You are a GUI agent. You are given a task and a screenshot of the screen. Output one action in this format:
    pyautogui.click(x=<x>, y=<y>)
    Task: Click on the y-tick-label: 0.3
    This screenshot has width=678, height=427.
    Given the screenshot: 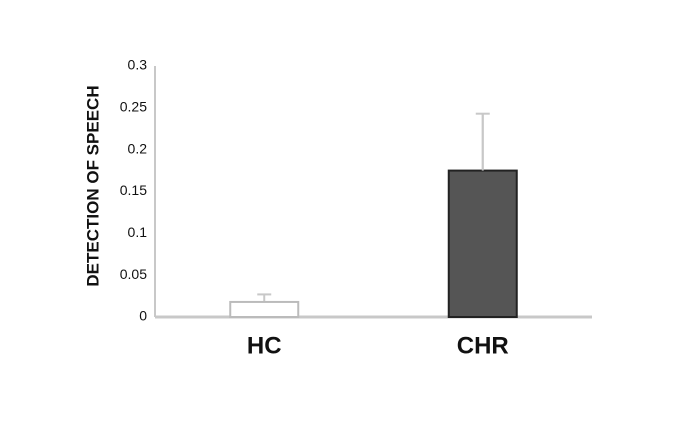 What is the action you would take?
    pyautogui.click(x=138, y=65)
    